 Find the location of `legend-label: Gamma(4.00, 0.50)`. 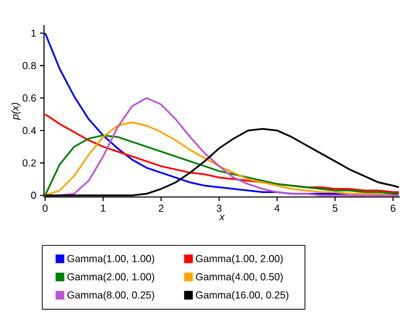

legend-label: Gamma(4.00, 0.50) is located at coordinates (239, 277).